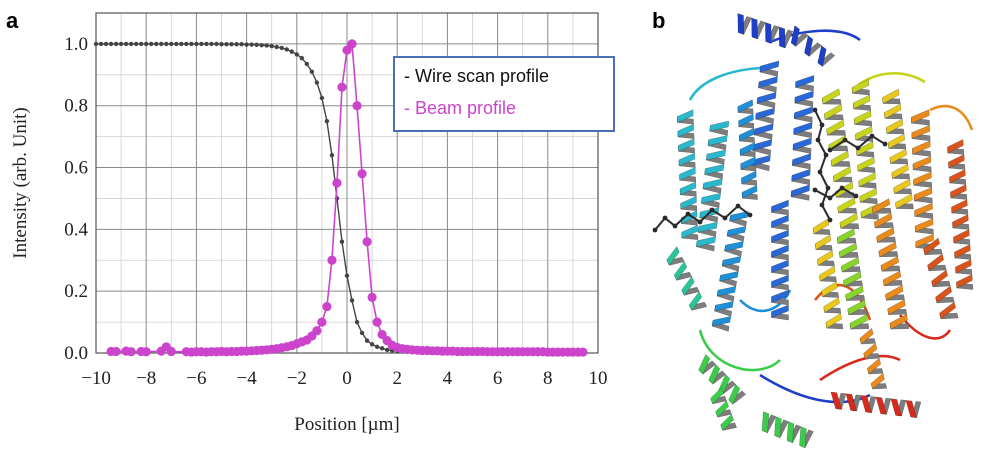 The width and height of the screenshot is (996, 456). Describe the element at coordinates (76, 291) in the screenshot. I see `y-tick-label: 0.2` at that location.